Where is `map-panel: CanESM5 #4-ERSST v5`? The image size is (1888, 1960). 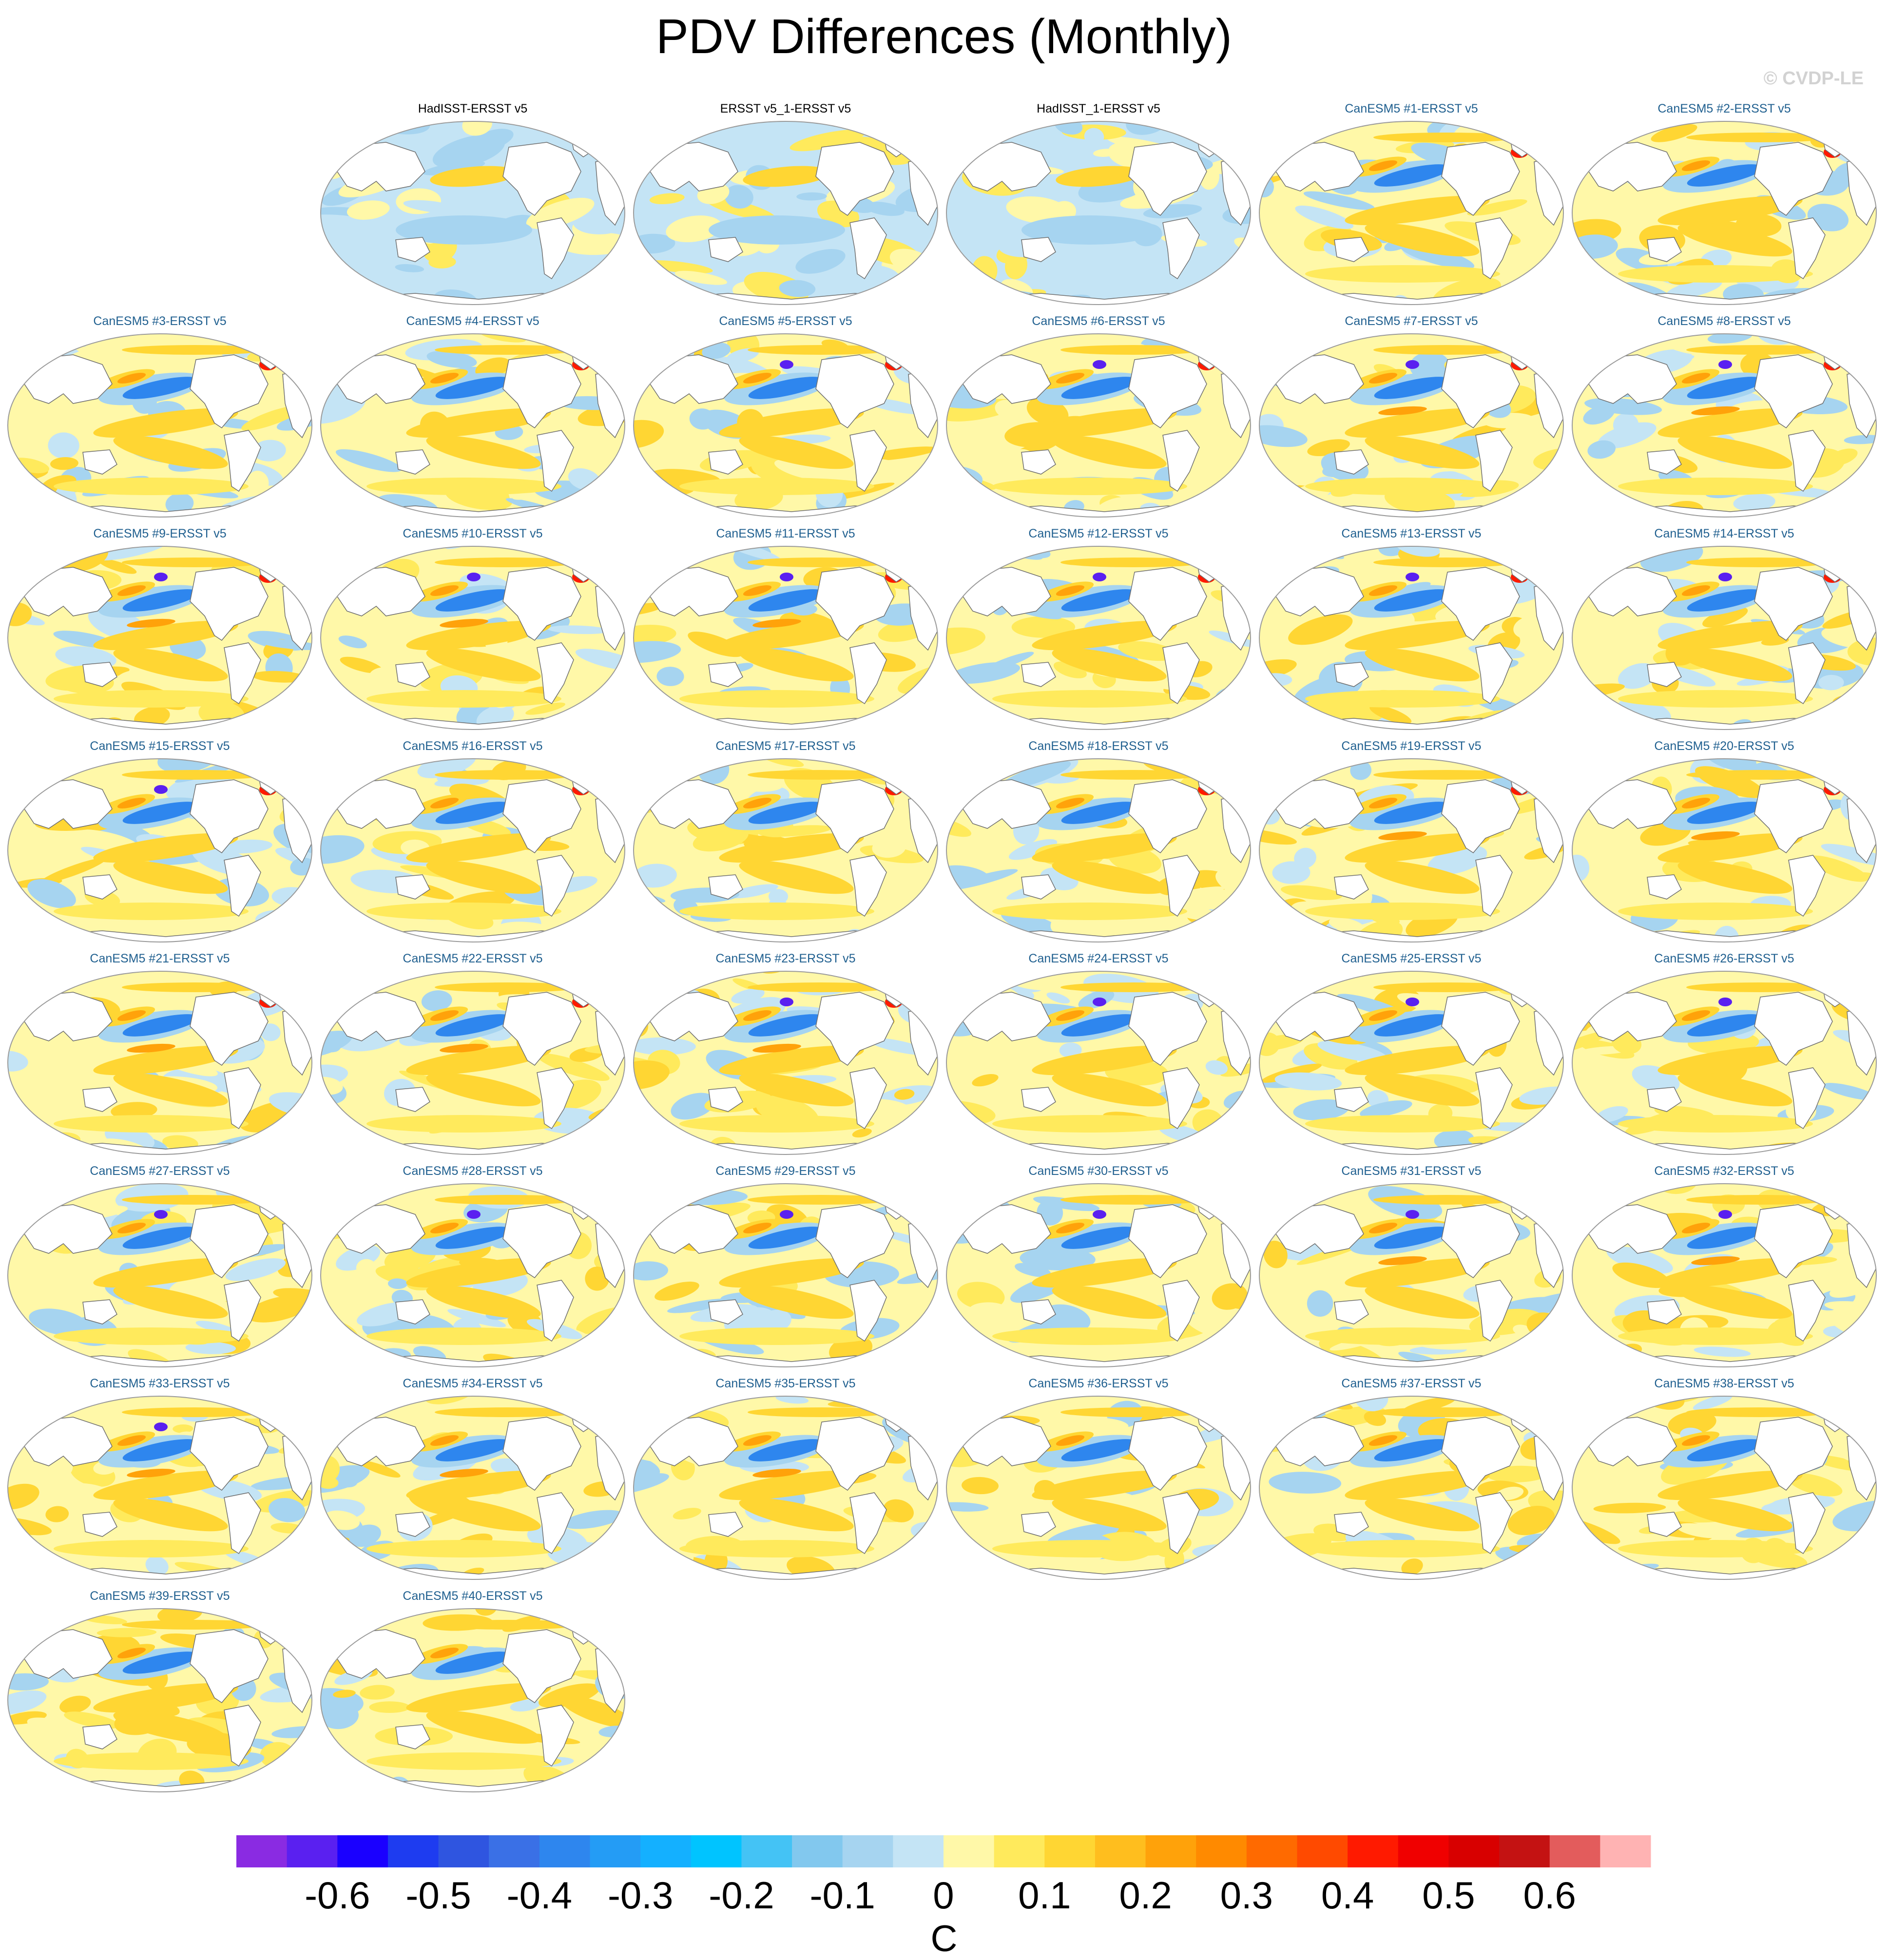 map-panel: CanESM5 #4-ERSST v5 is located at coordinates (473, 417).